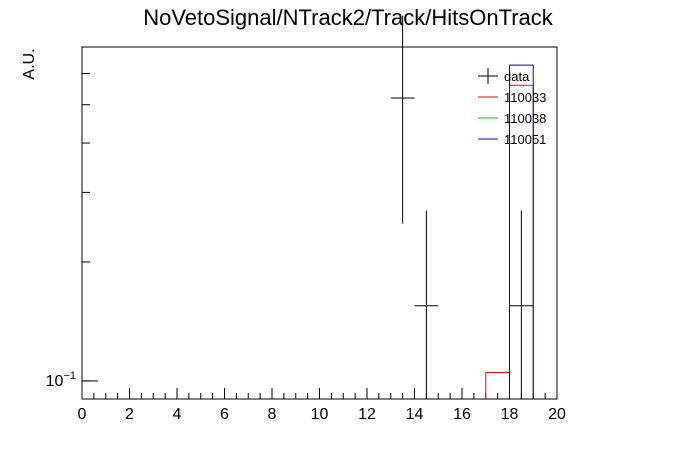  What do you see at coordinates (512, 107) in the screenshot?
I see `legend: data 110033 110038 110051` at bounding box center [512, 107].